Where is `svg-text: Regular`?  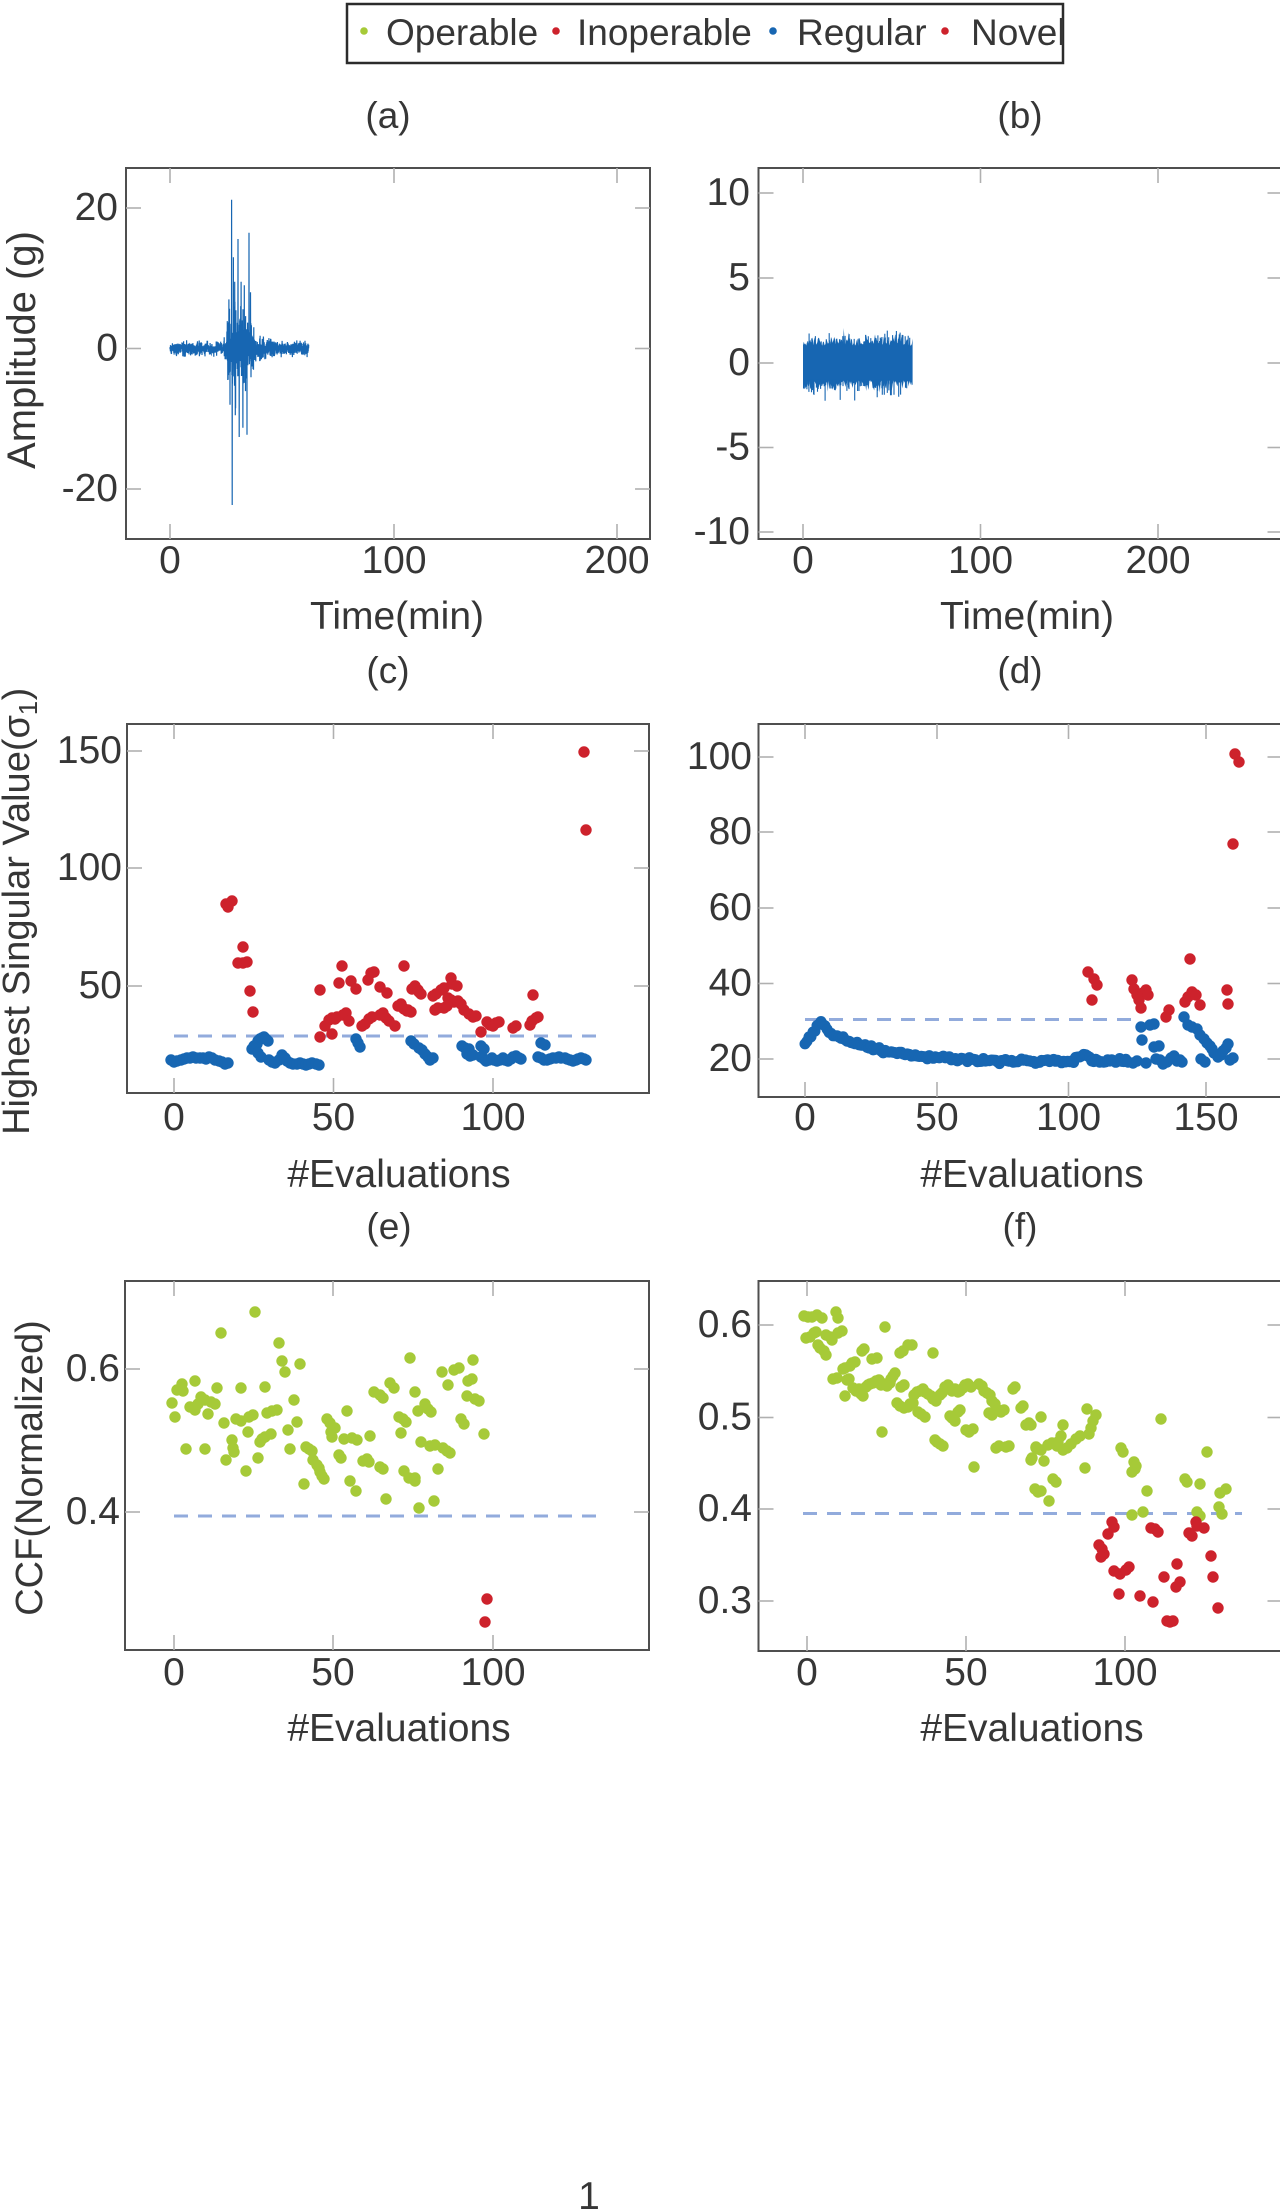
svg-text: Regular is located at coordinates (862, 32).